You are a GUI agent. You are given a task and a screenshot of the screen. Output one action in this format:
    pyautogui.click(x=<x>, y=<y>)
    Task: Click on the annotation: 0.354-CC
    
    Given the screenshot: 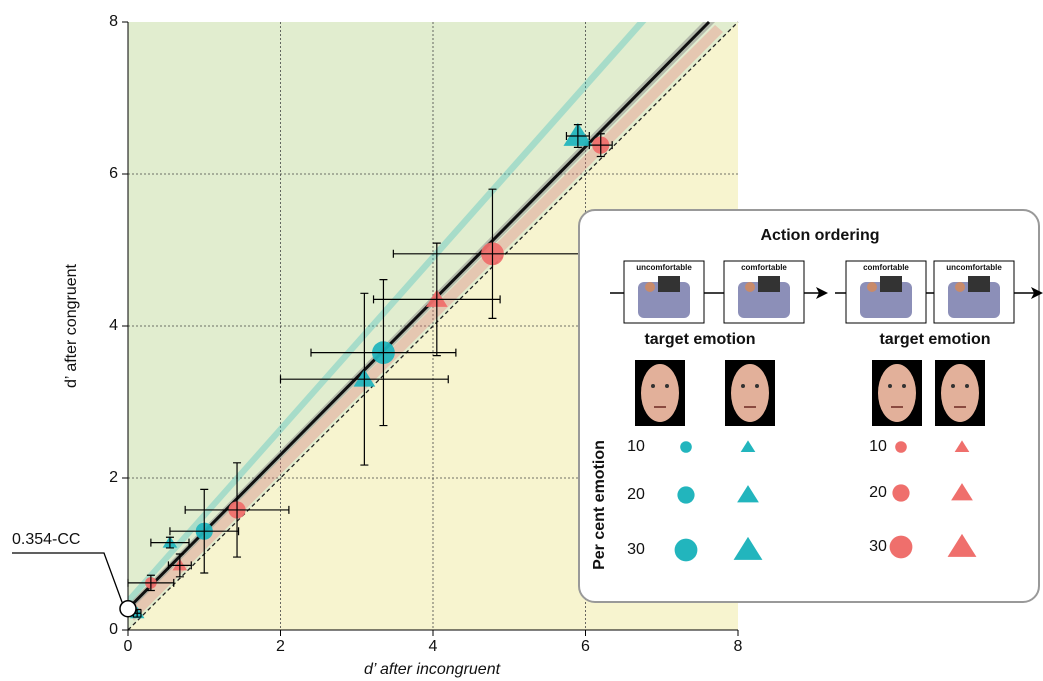 What is the action you would take?
    pyautogui.click(x=46, y=539)
    